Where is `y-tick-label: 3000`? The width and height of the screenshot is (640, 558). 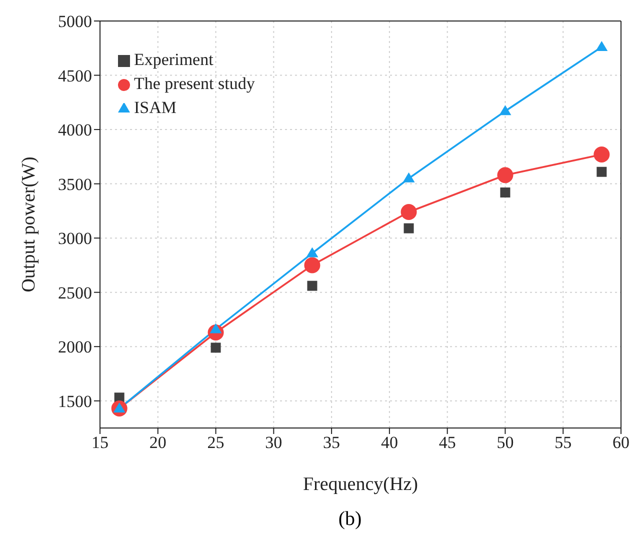 y-tick-label: 3000 is located at coordinates (75, 238).